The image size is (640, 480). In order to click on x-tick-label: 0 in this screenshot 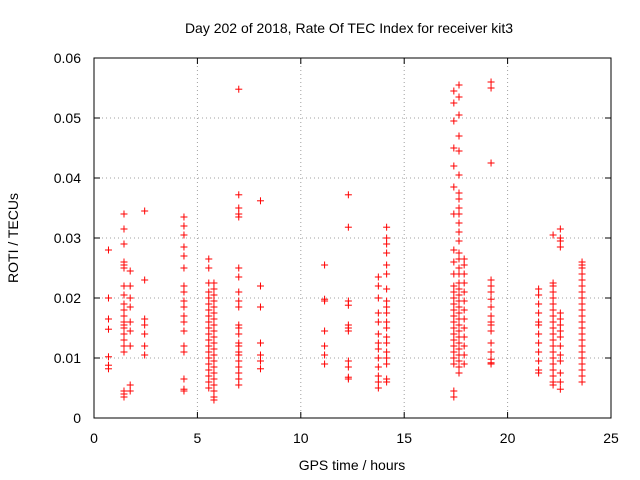, I will do `click(94, 438)`.